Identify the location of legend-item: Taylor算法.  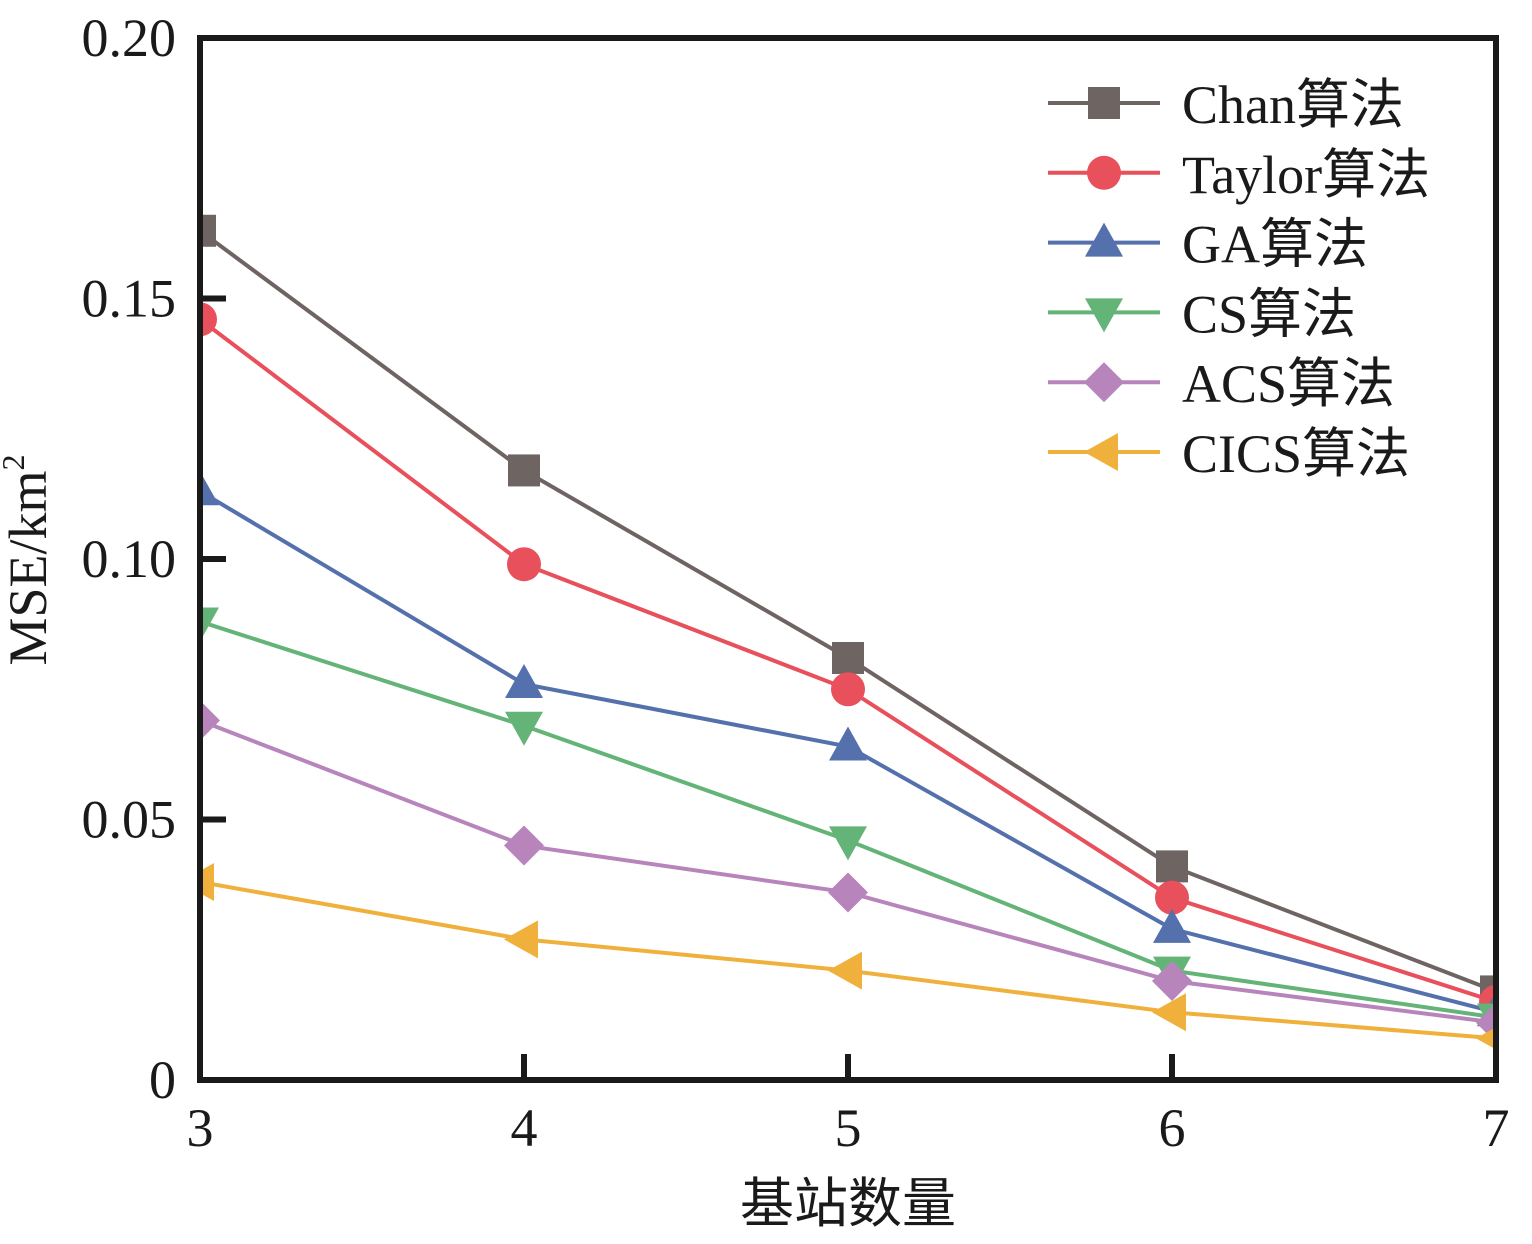
(1239, 175).